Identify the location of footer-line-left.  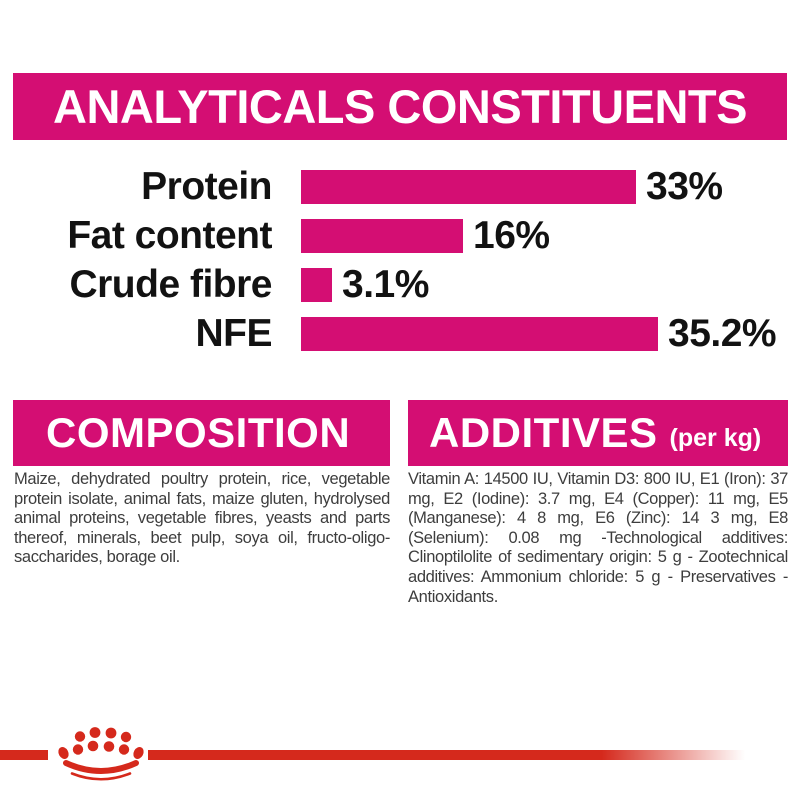
(24, 755).